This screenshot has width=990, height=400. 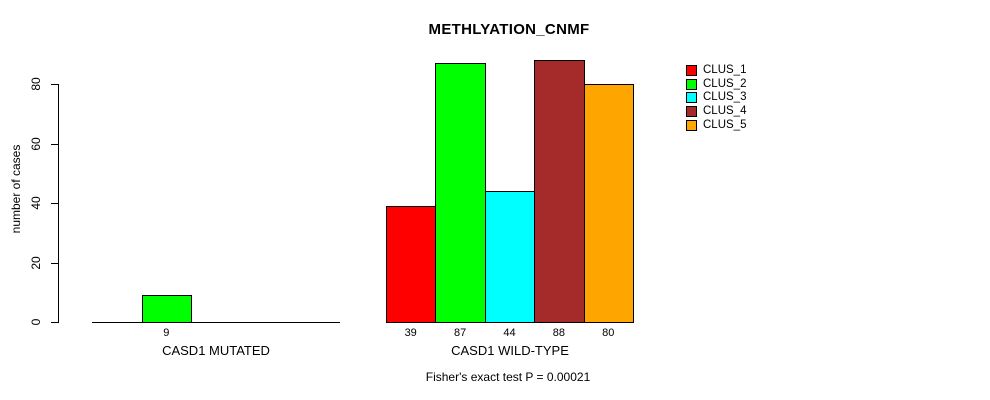 What do you see at coordinates (216, 322) in the screenshot?
I see `group-baseline` at bounding box center [216, 322].